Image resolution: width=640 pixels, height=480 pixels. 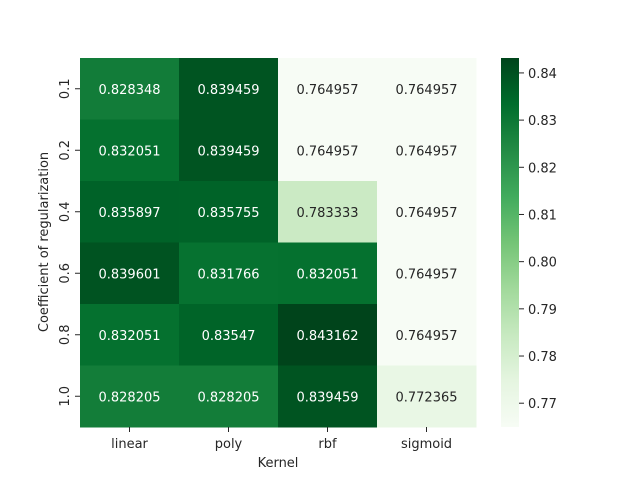 I want to click on cell-value-label: 0.843162, so click(x=327, y=336).